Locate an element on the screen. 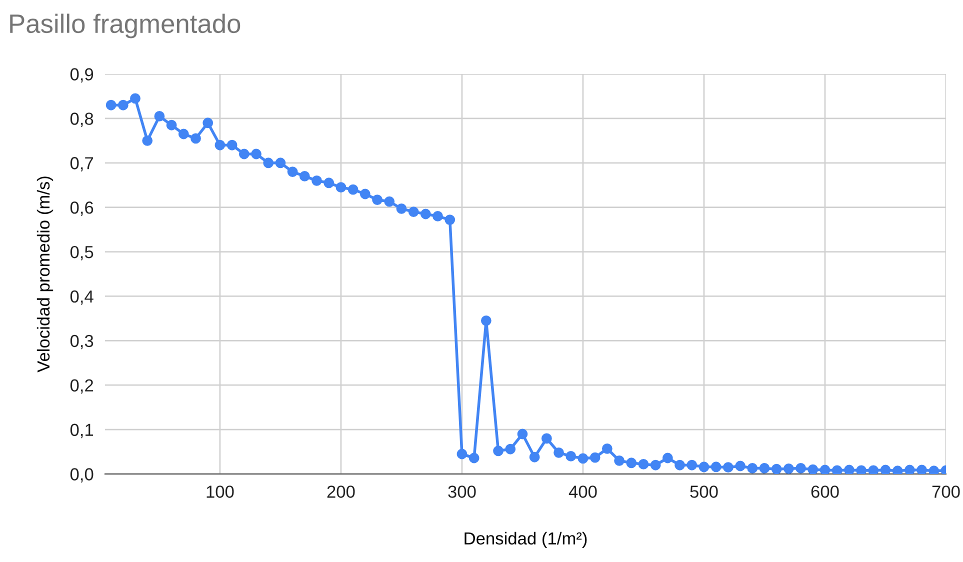 Image resolution: width=963 pixels, height=562 pixels. y-axis-title: Velocidad promedio (m/s) is located at coordinates (45, 274).